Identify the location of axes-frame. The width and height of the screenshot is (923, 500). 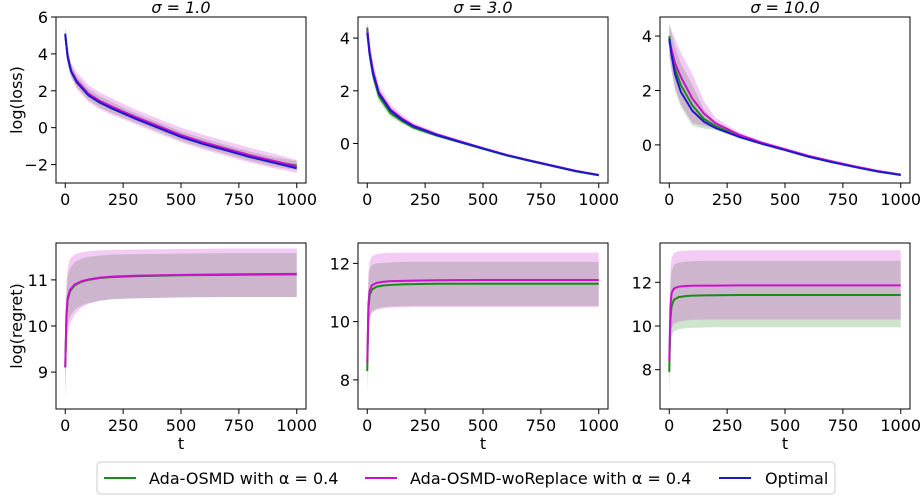
(483, 100).